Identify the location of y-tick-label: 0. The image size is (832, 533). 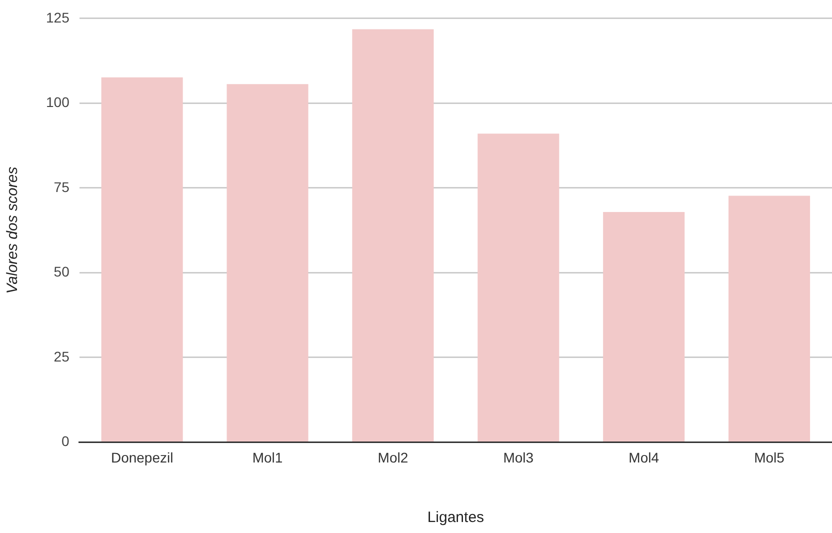
(66, 441).